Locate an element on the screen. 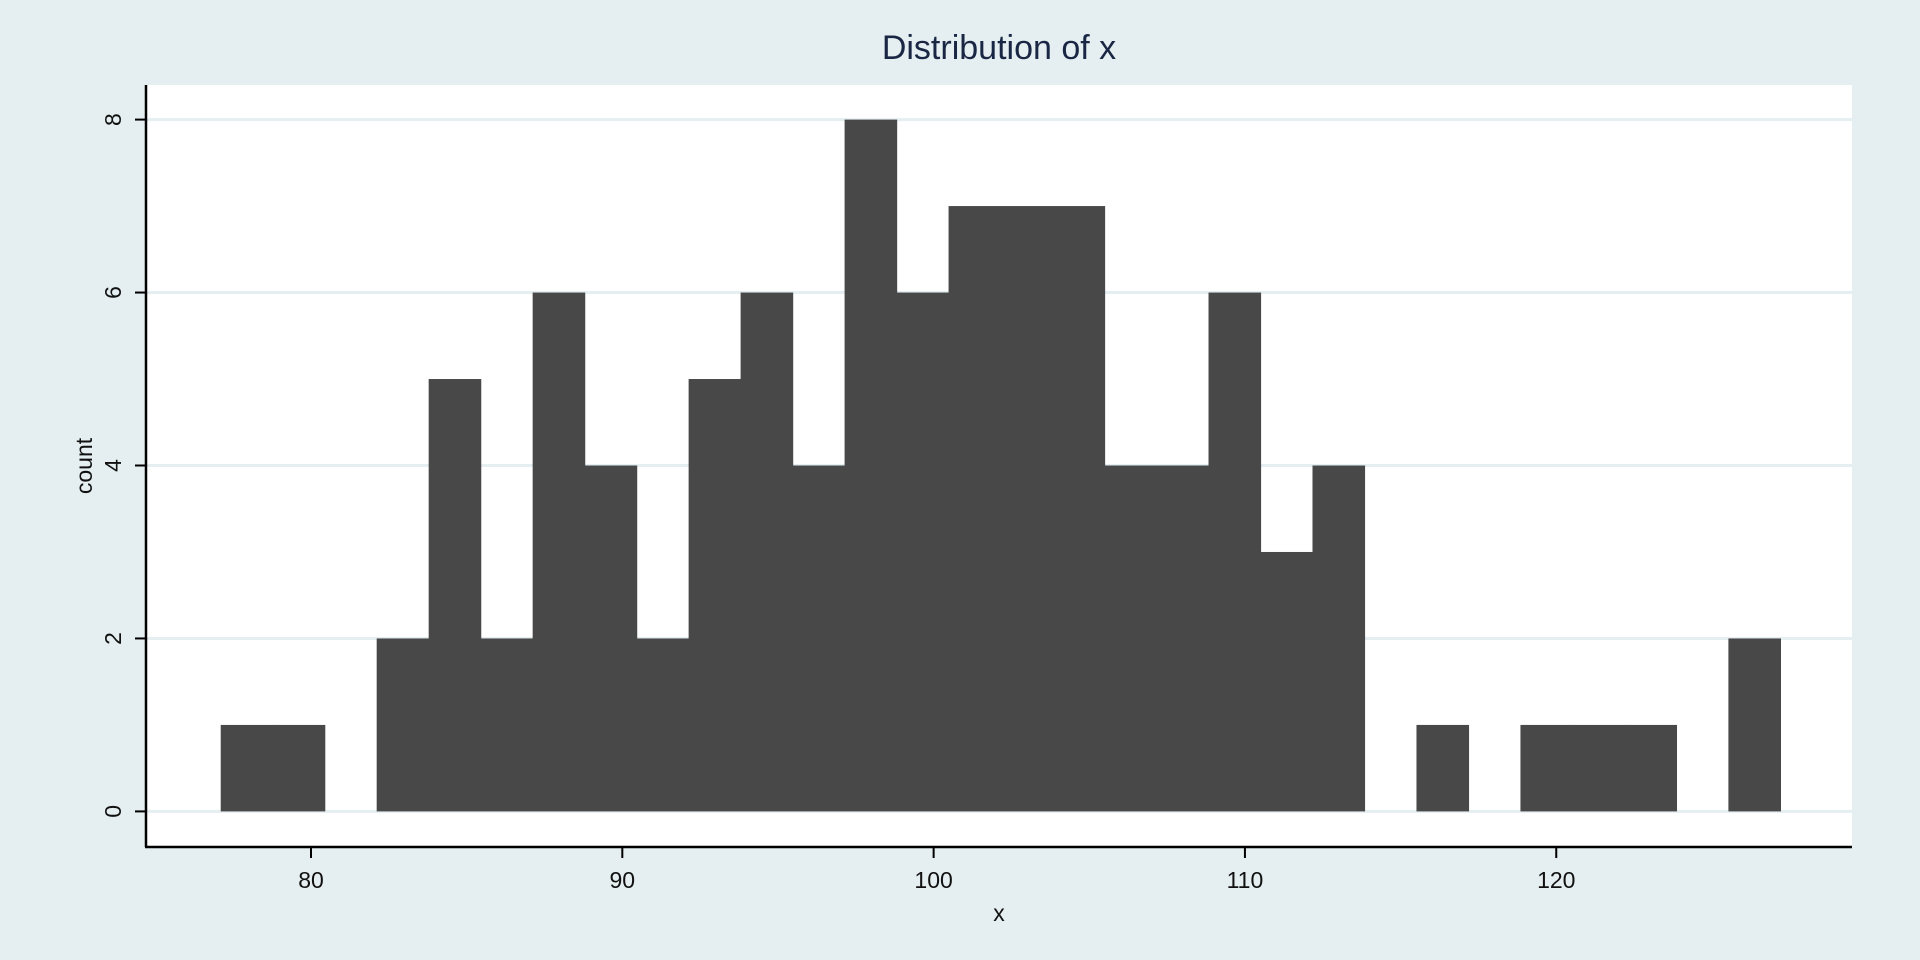 Image resolution: width=1920 pixels, height=960 pixels. y-tick-label-2: 2 is located at coordinates (113, 638).